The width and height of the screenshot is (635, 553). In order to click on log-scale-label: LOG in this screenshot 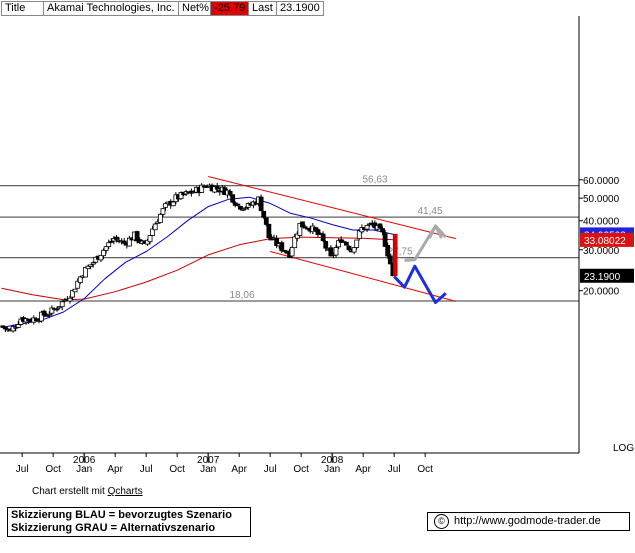, I will do `click(623, 448)`.